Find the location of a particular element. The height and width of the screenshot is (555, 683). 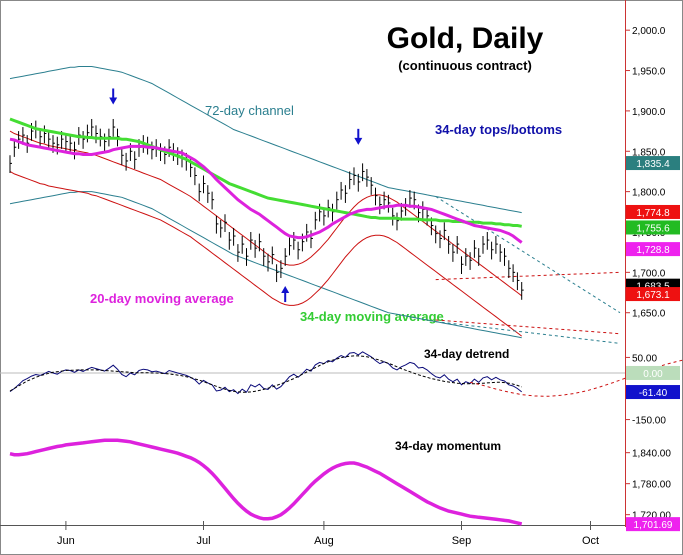

y-tick-label: 1,900.0 is located at coordinates (649, 112).